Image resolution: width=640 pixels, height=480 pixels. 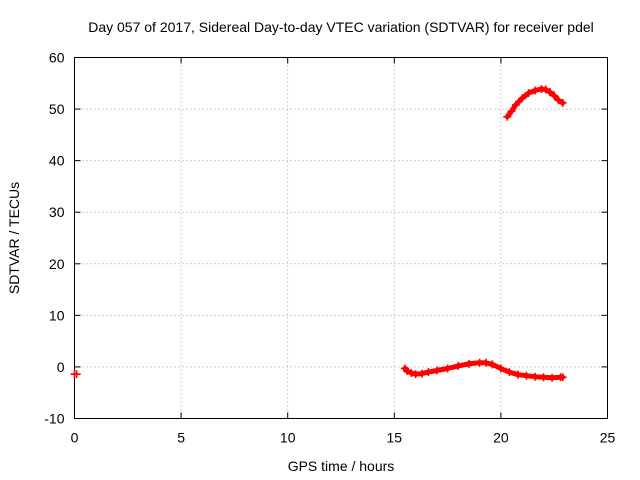 I want to click on y-tick-label: 50, so click(x=57, y=109).